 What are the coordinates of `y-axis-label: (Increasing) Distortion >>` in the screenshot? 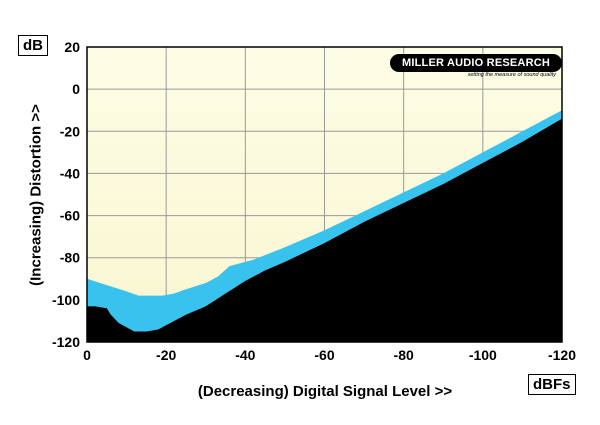 It's located at (36, 195).